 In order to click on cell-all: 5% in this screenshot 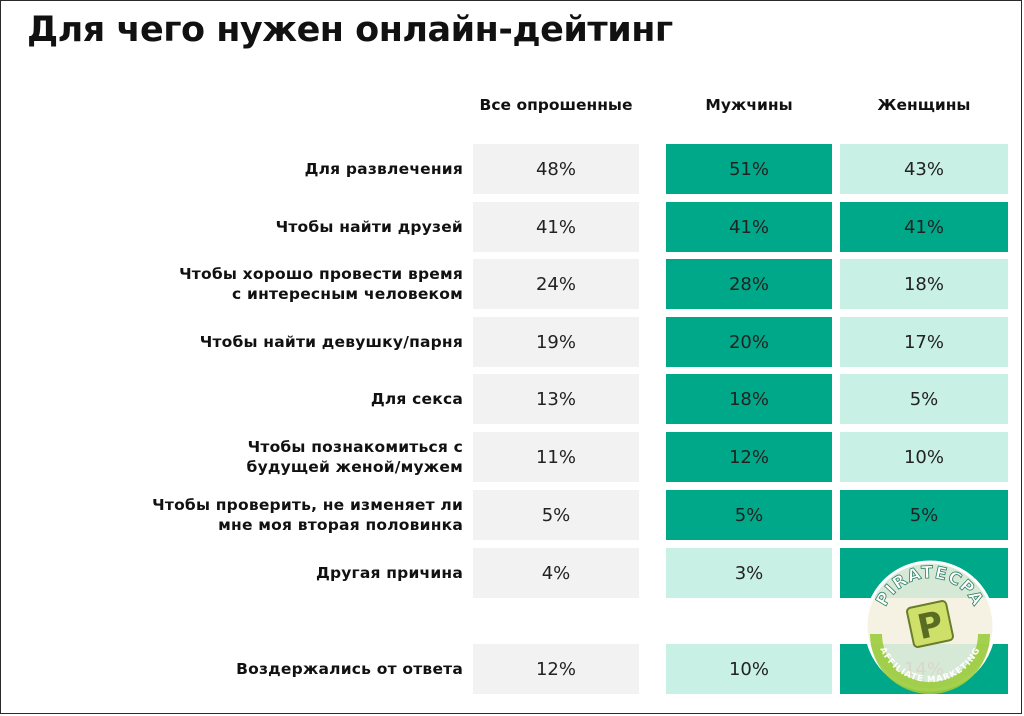, I will do `click(556, 515)`.